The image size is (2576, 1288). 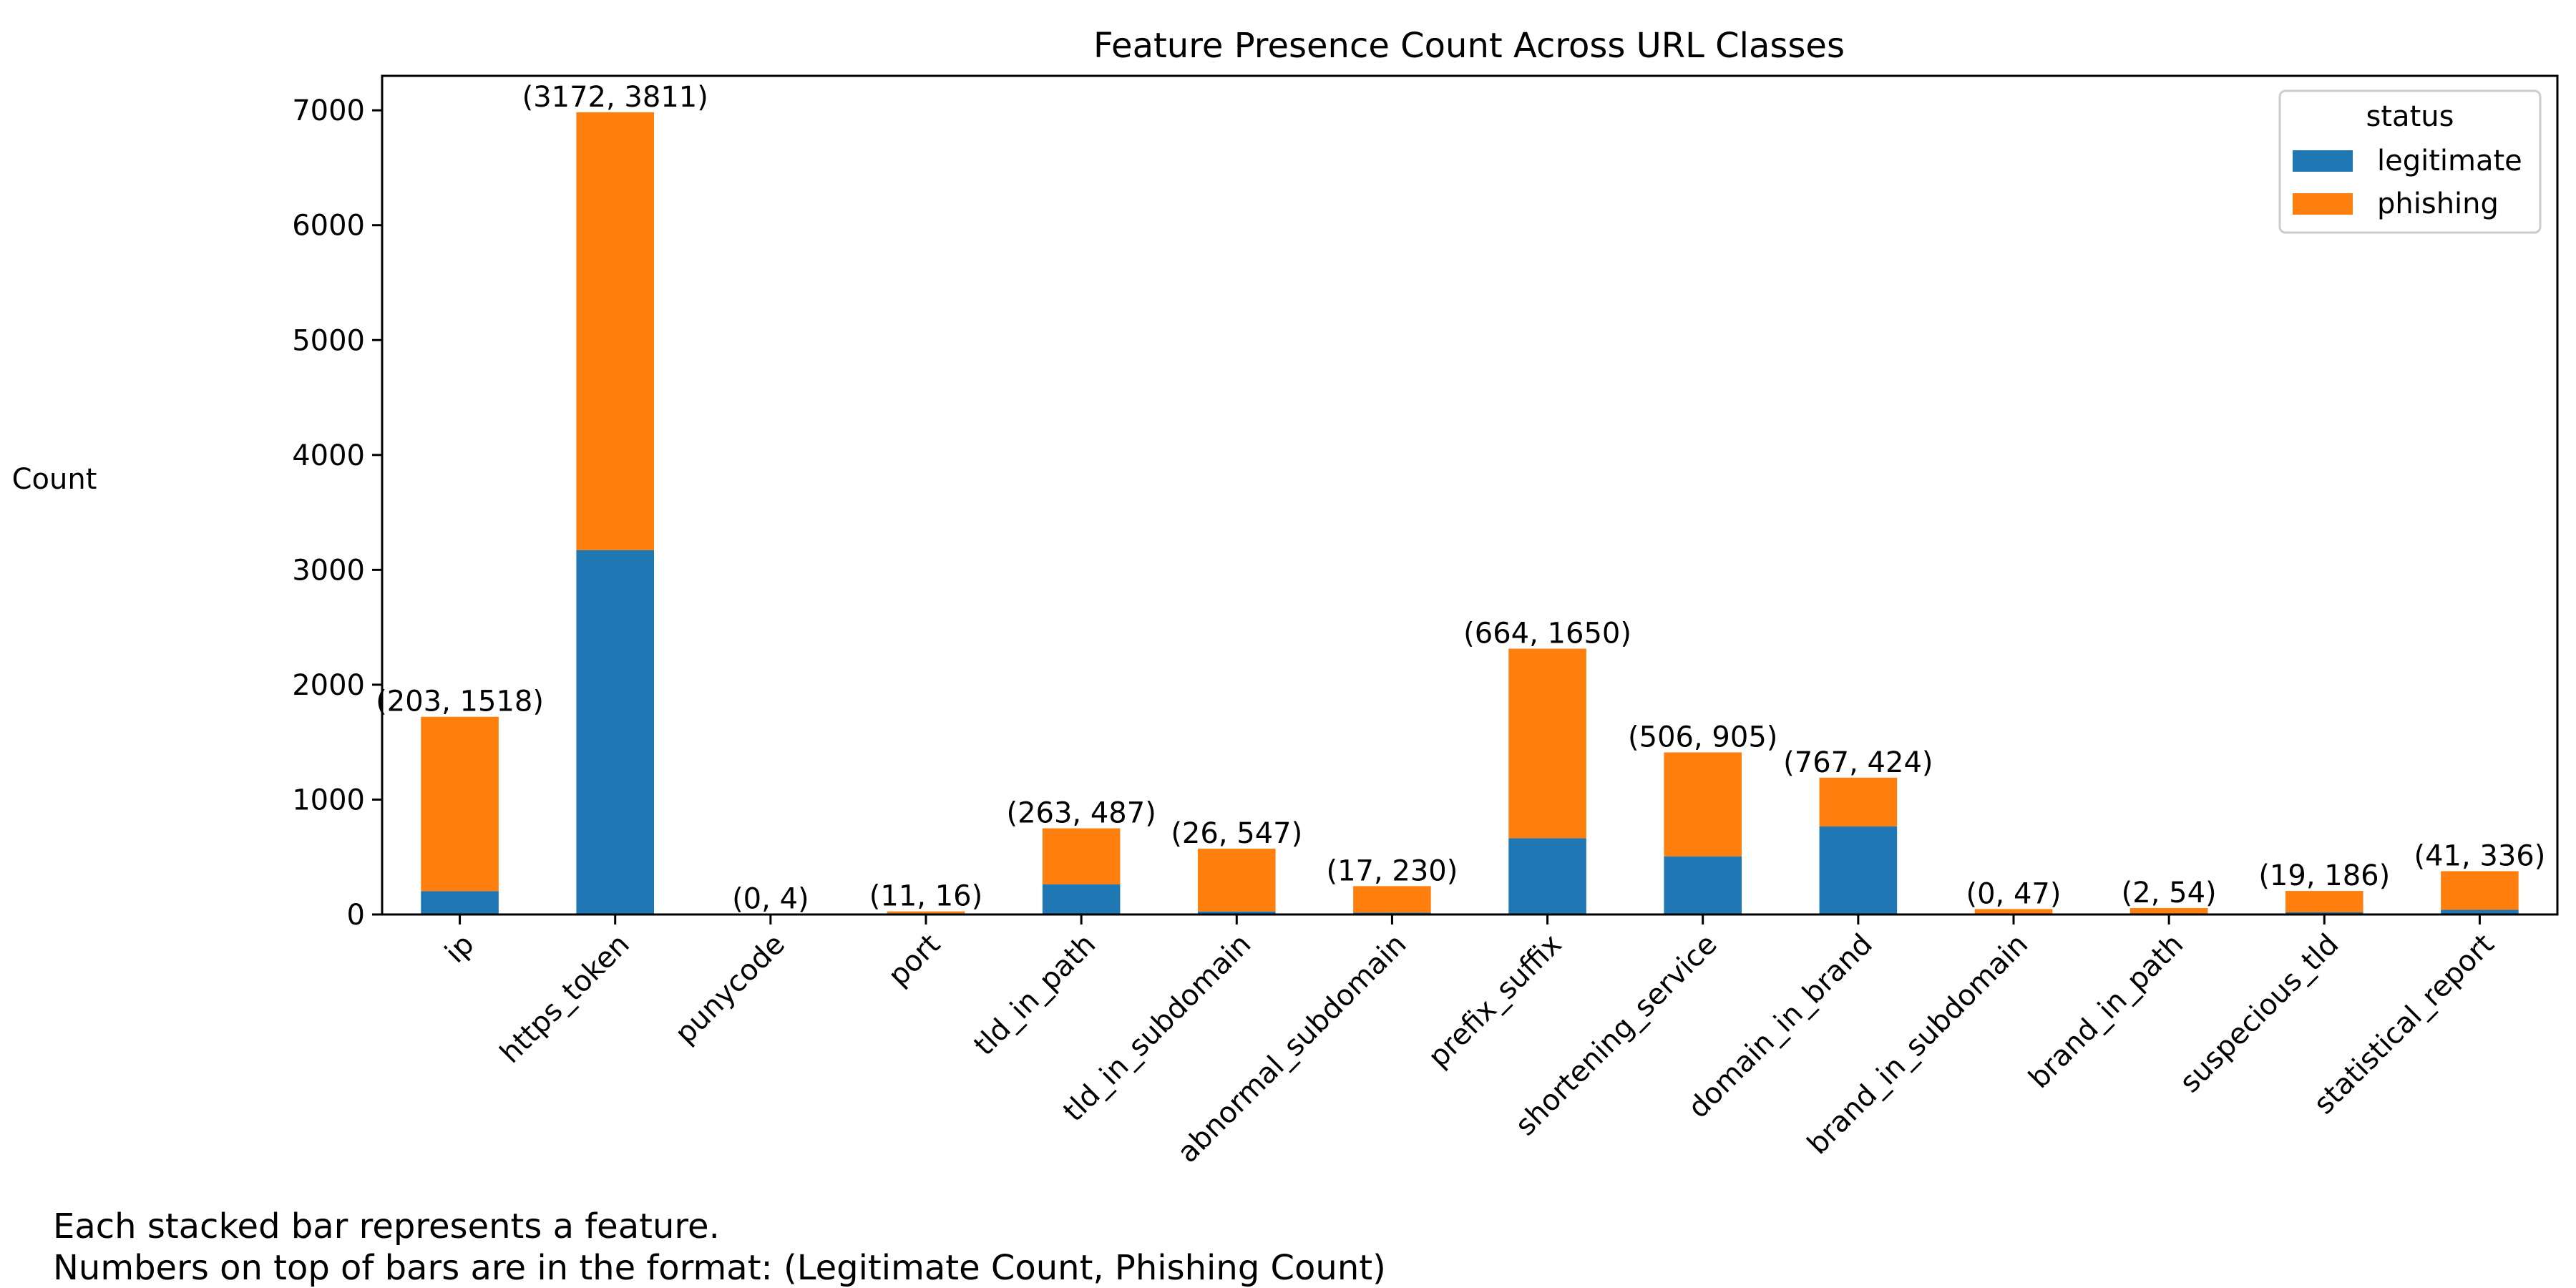 I want to click on y-axis-label: Count, so click(x=54, y=479).